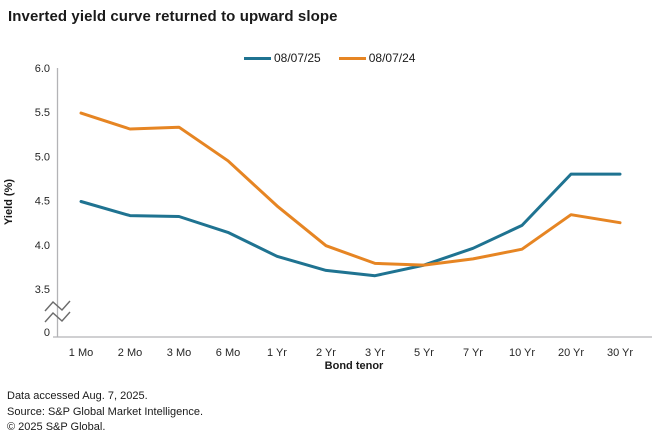  I want to click on x-tick-label: 5 Yr, so click(424, 353).